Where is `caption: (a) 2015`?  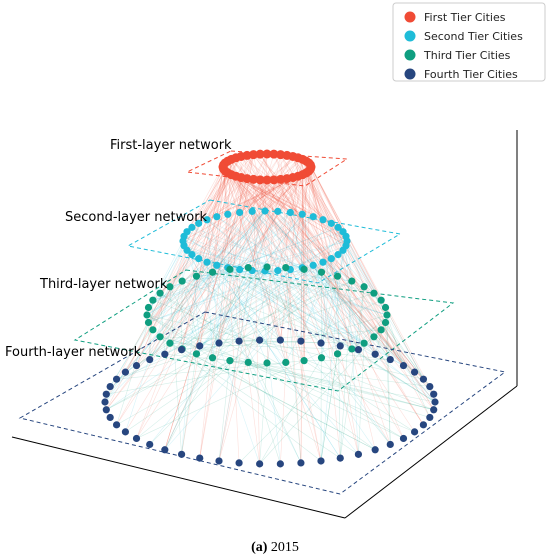
caption: (a) 2015 is located at coordinates (275, 547).